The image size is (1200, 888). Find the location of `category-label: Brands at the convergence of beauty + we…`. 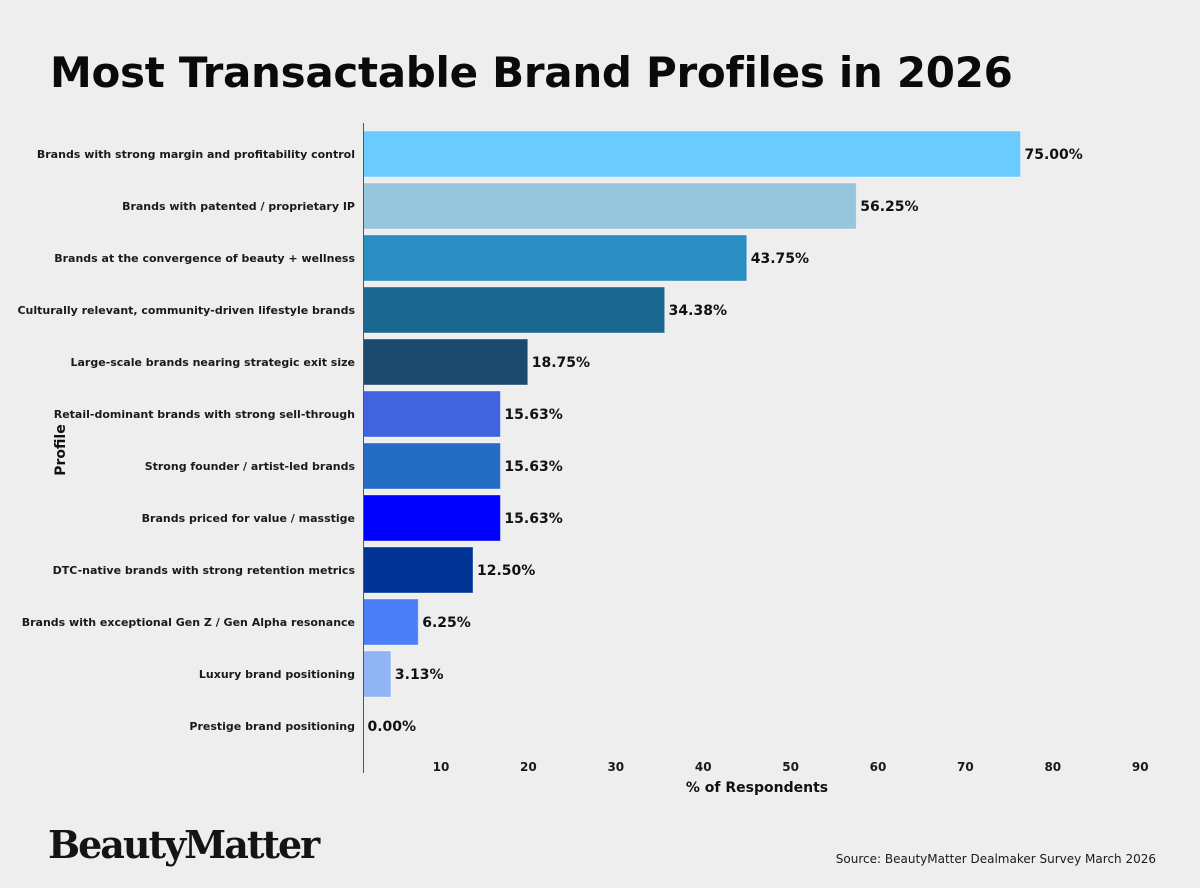

category-label: Brands at the convergence of beauty + we… is located at coordinates (204, 258).